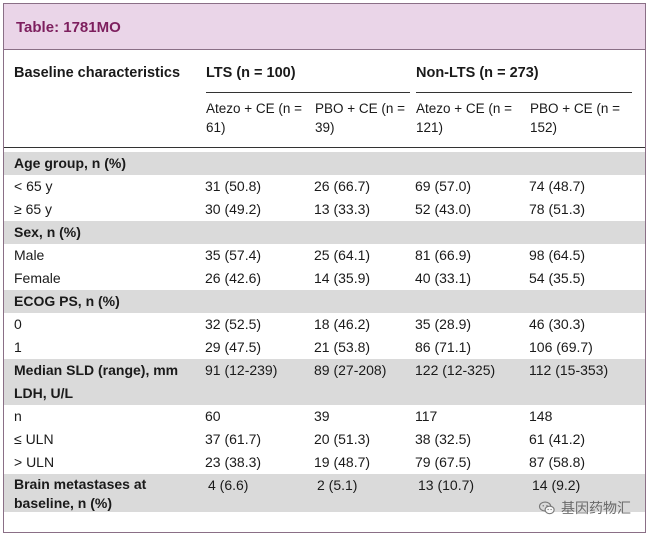 This screenshot has width=651, height=537. Describe the element at coordinates (464, 118) in the screenshot. I see `subheader-nonlts-atezo: Atezo + CE (n = 121)` at that location.